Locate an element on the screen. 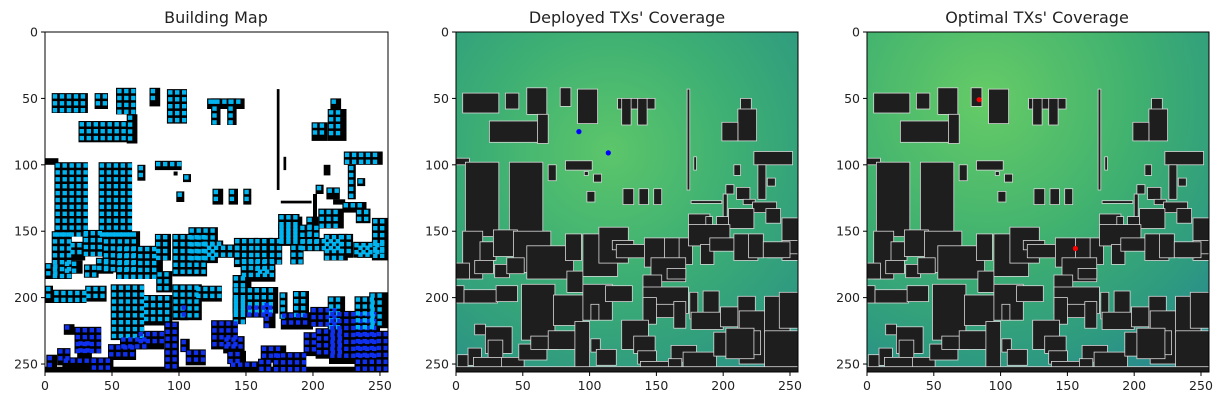 The image size is (1224, 407). y-tick-label: 200 is located at coordinates (26, 297).